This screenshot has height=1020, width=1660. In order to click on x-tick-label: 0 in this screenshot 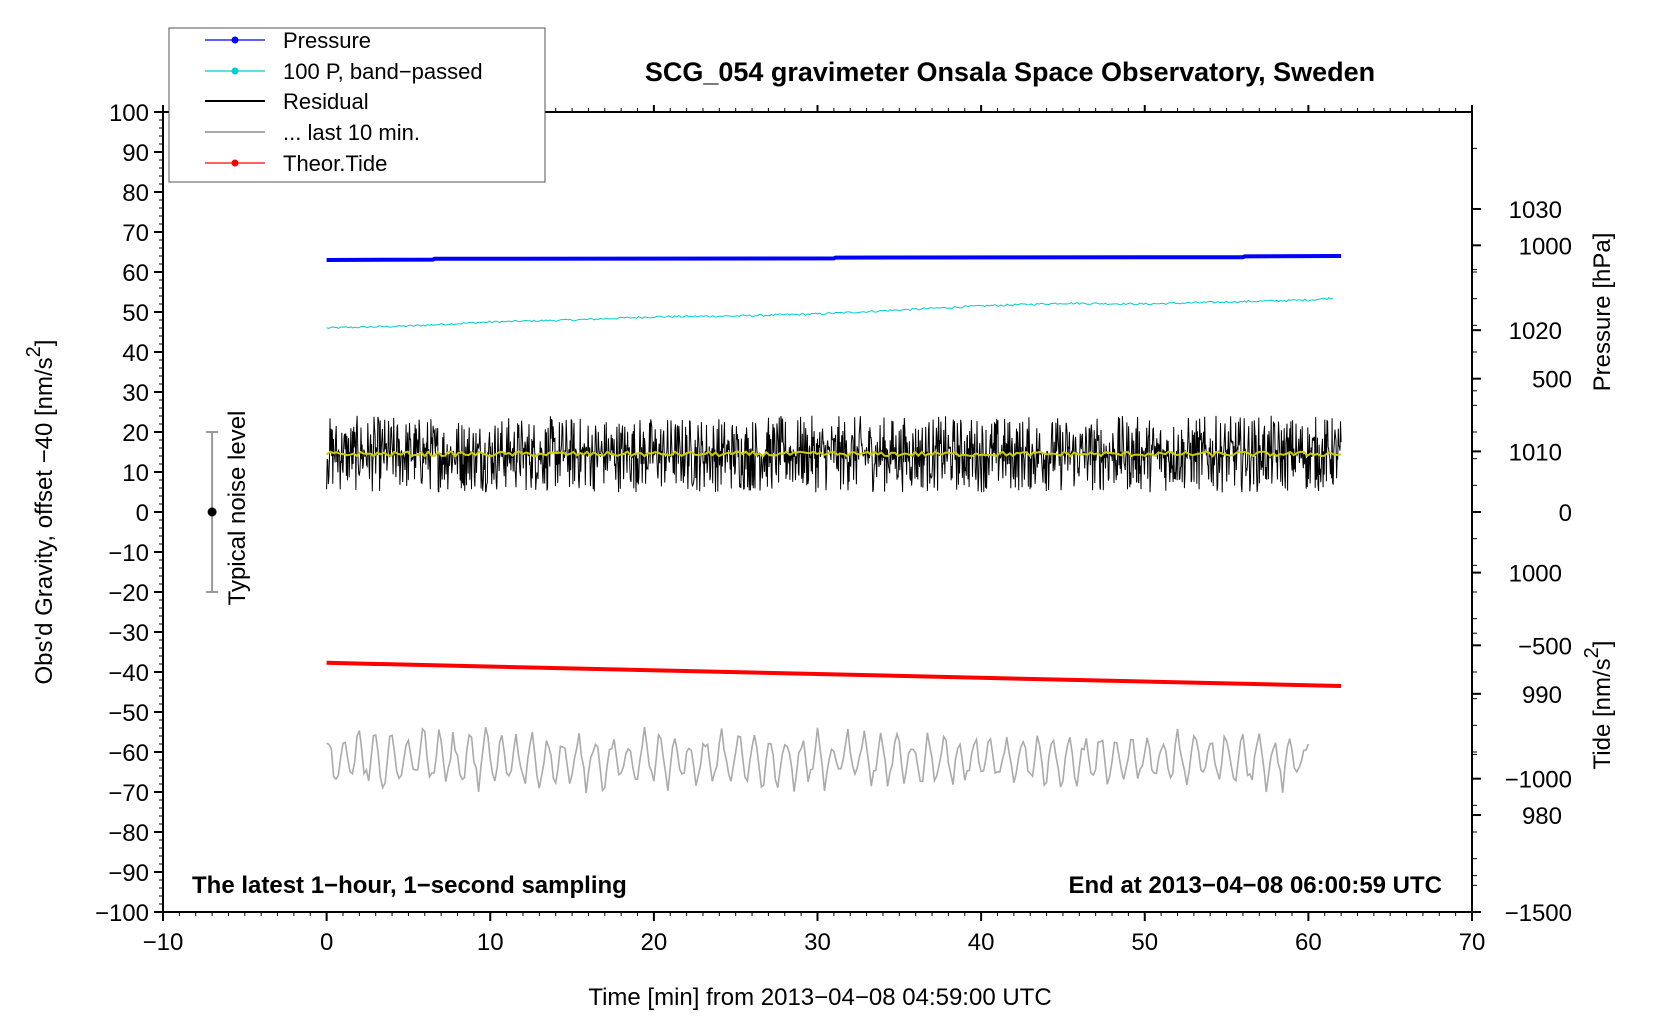, I will do `click(326, 942)`.